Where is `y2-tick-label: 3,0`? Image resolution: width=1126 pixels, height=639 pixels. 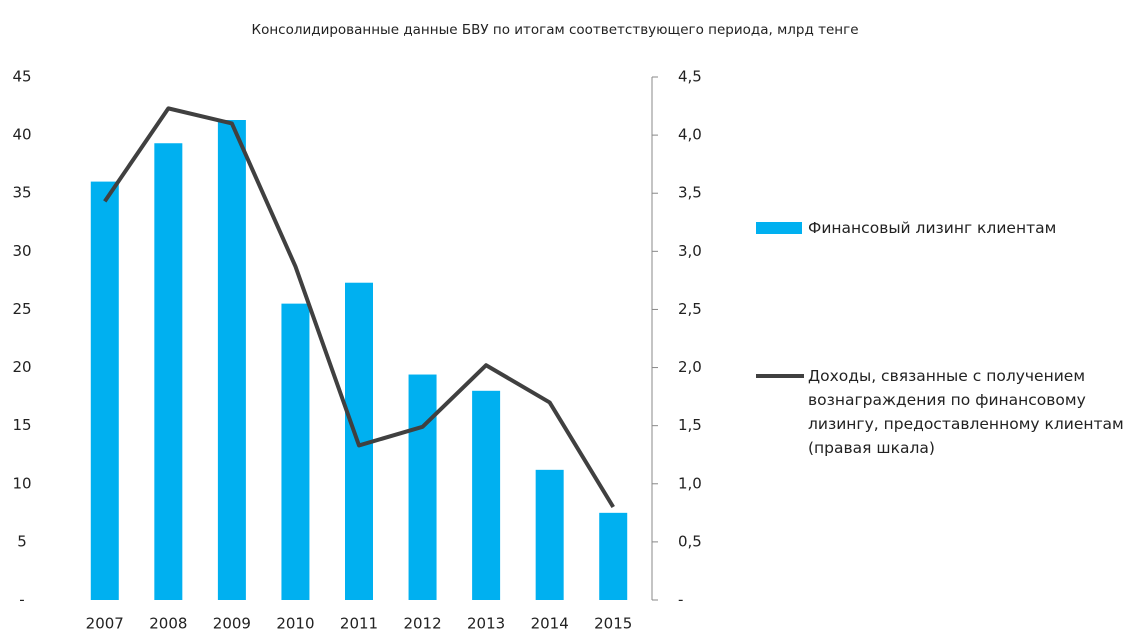 y2-tick-label: 3,0 is located at coordinates (690, 251).